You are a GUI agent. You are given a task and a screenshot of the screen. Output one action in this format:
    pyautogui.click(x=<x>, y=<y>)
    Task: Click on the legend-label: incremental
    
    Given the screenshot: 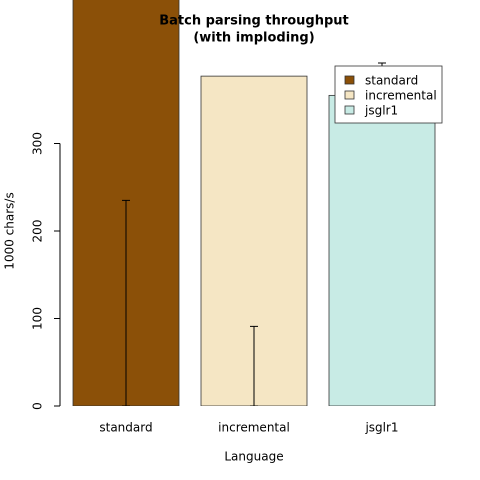 What is the action you would take?
    pyautogui.click(x=401, y=96)
    